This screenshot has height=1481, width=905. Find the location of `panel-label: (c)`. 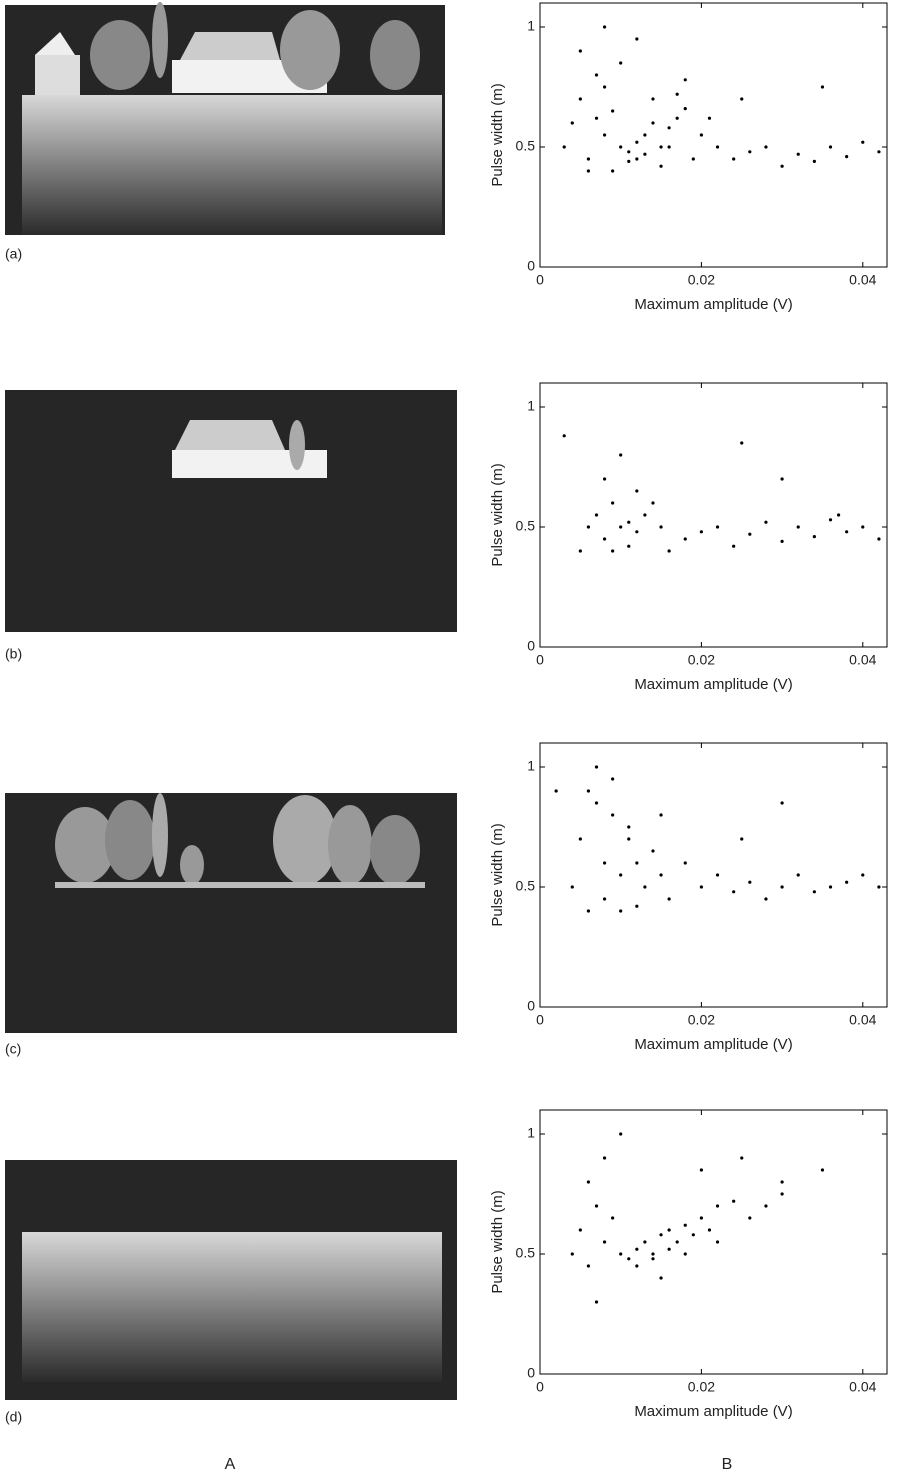

panel-label: (c) is located at coordinates (13, 1049).